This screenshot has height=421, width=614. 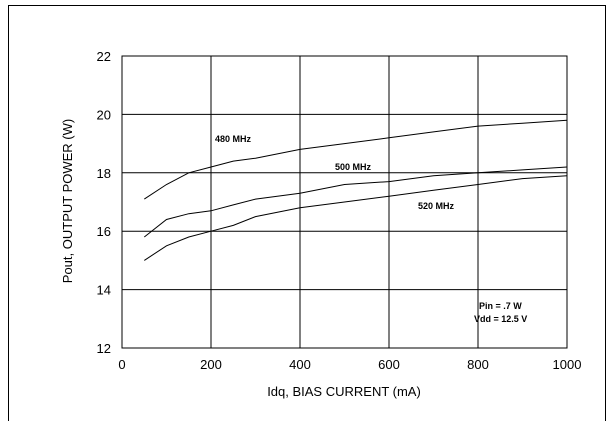 I want to click on x-axis-label: Idq, BIAS CURRENT (mA), so click(x=344, y=391).